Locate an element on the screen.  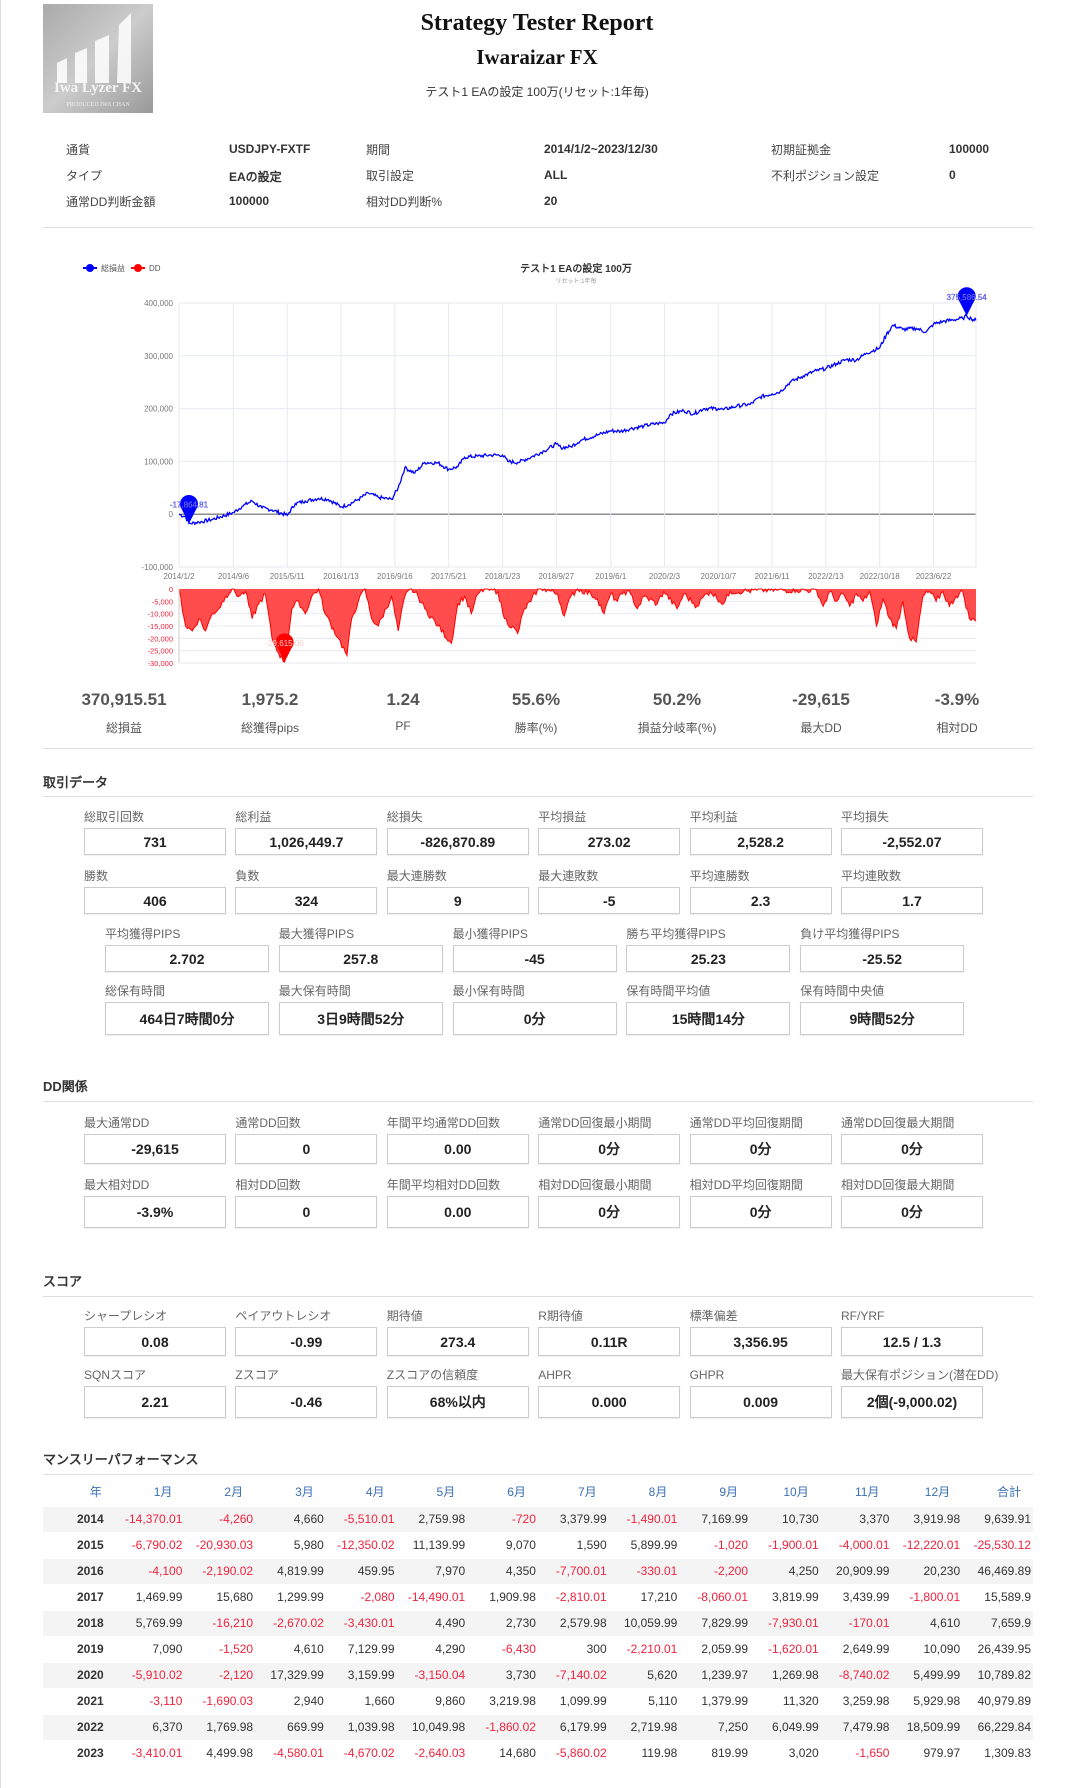
month-value-cell: 3,219.98 is located at coordinates (502, 1700).